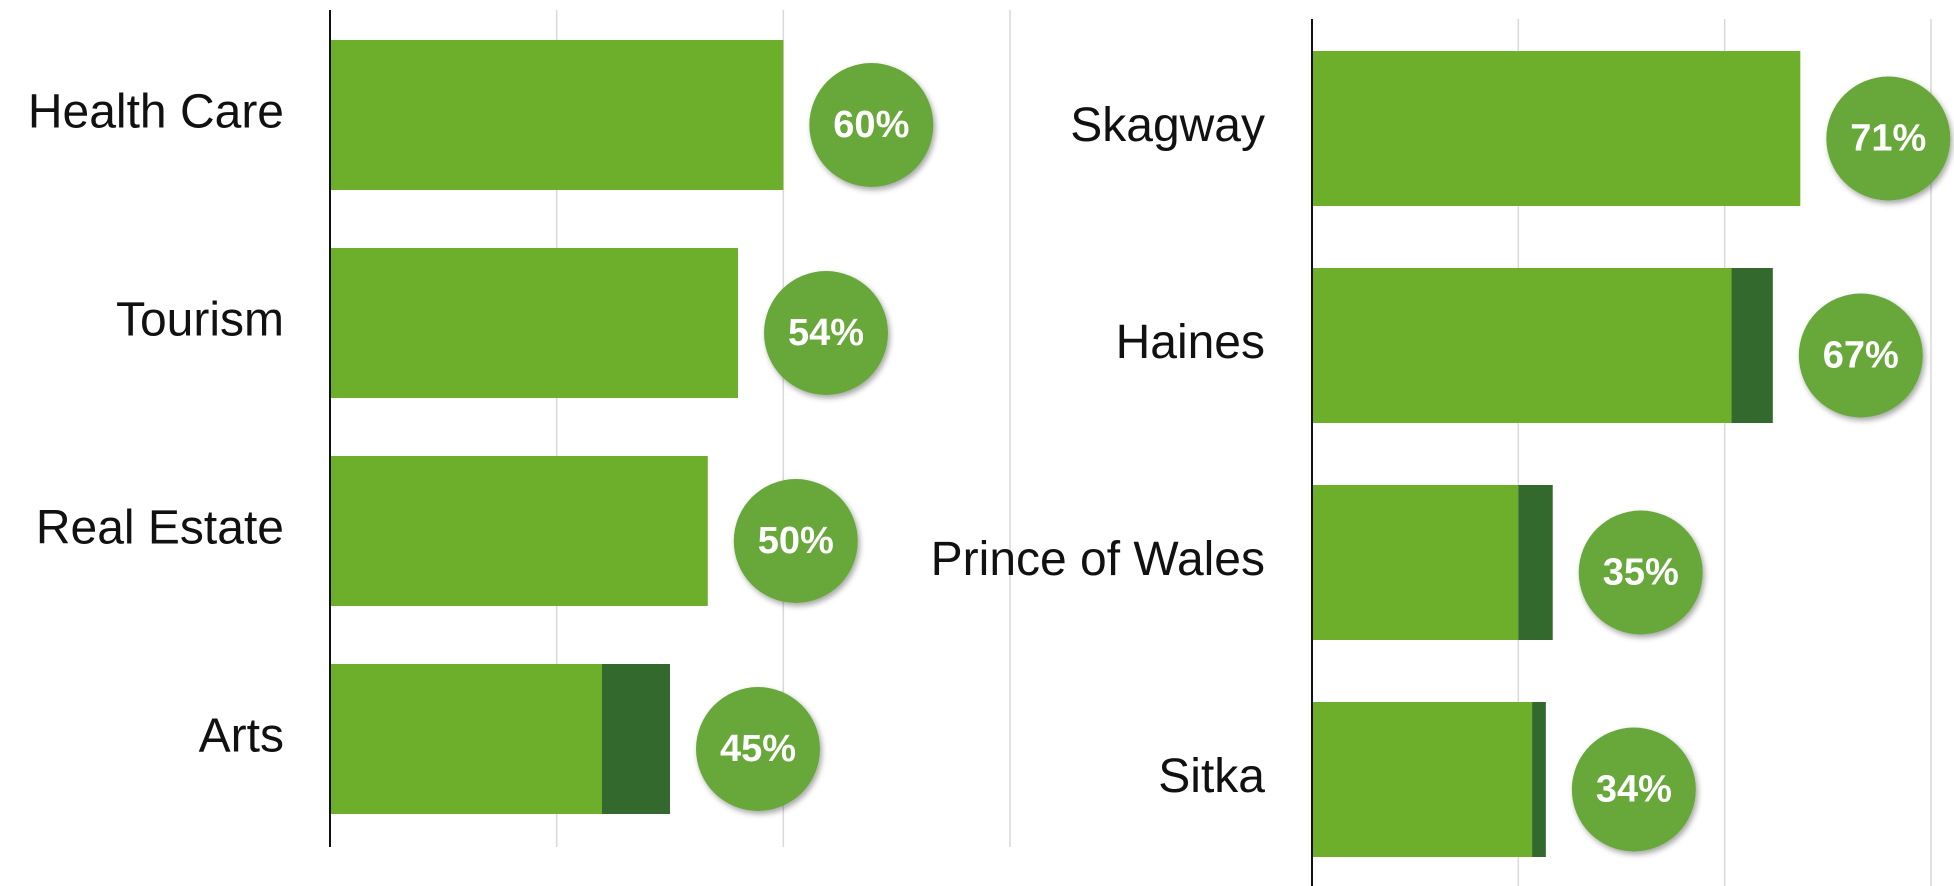 The image size is (1954, 886). I want to click on value-label: 45%, so click(758, 749).